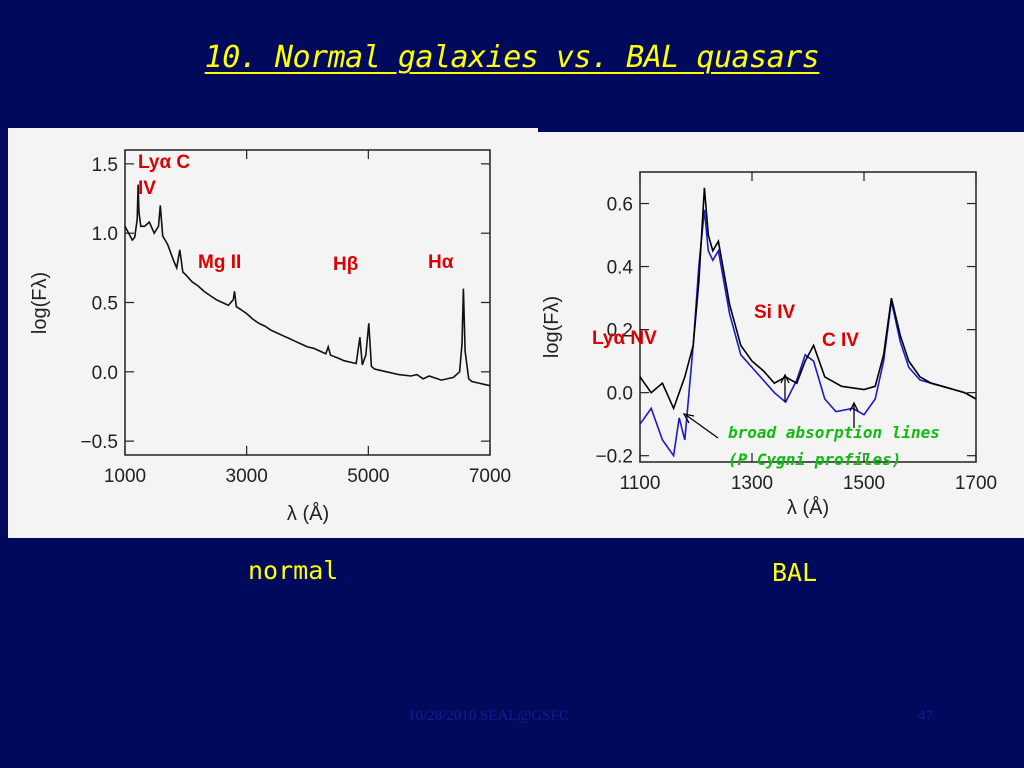 This screenshot has height=768, width=1024. What do you see at coordinates (775, 312) in the screenshot?
I see `annotation-siiv: Si IV` at bounding box center [775, 312].